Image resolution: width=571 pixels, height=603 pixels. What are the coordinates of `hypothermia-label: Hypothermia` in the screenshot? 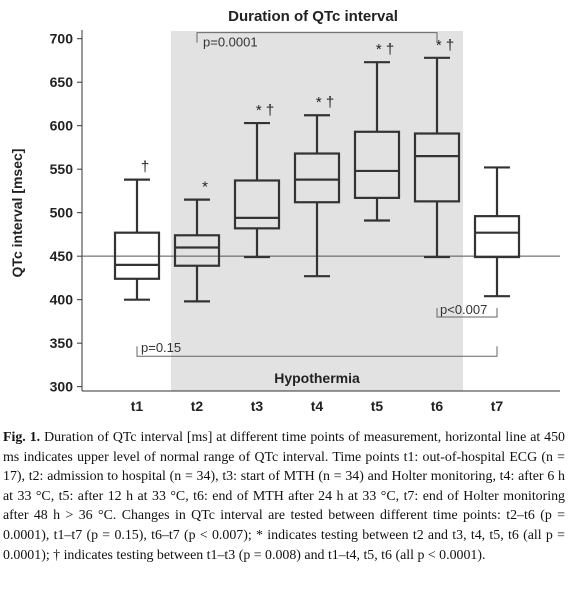 It's located at (317, 378).